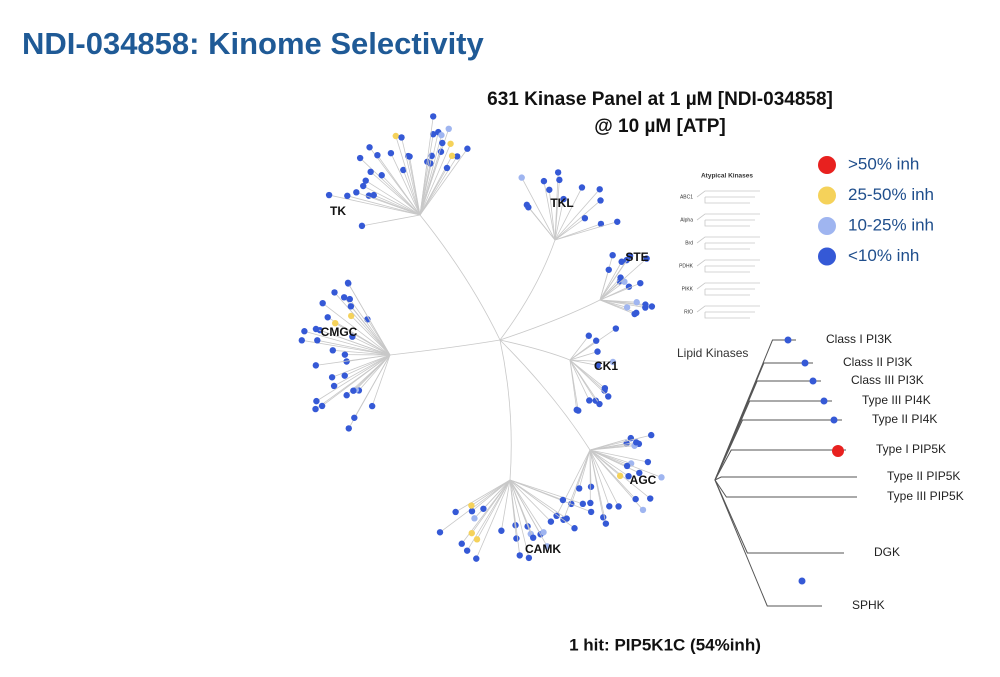  Describe the element at coordinates (339, 332) in the screenshot. I see `group-label: CMGC` at that location.